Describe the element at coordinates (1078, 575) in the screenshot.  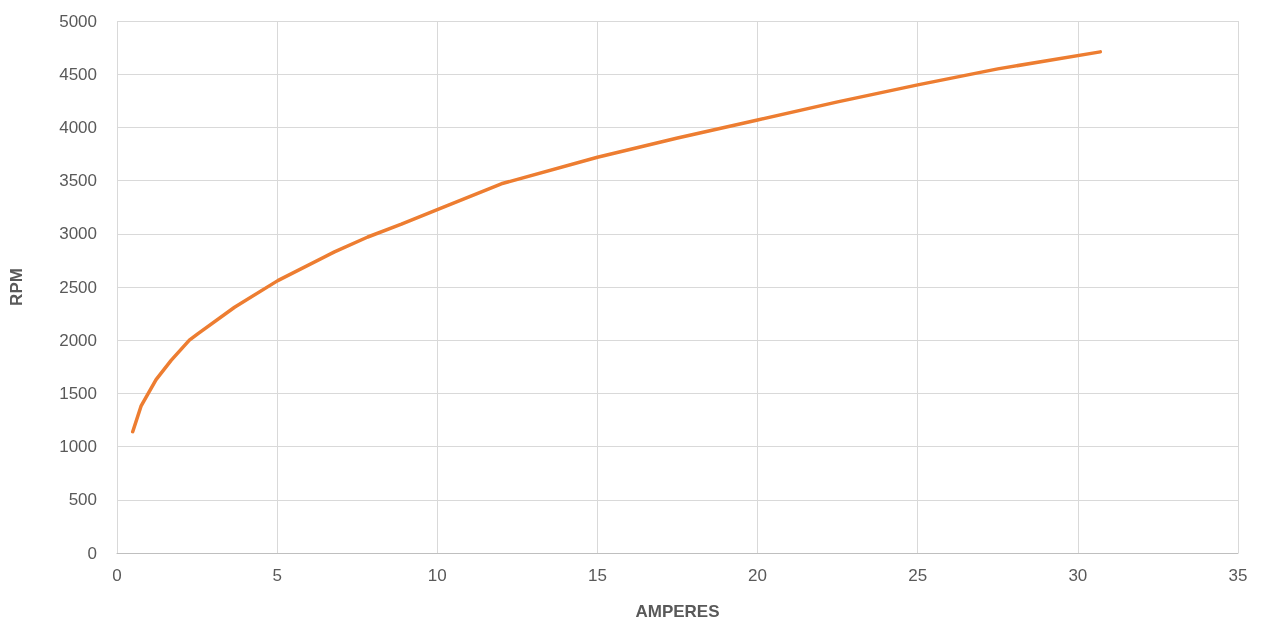
I see `x-tick-label: 30` at that location.